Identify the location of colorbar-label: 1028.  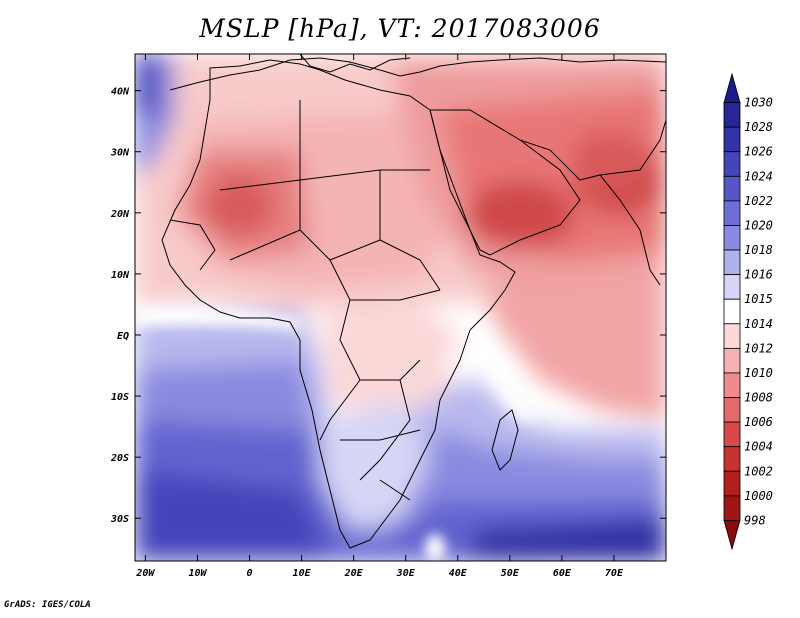
(758, 127).